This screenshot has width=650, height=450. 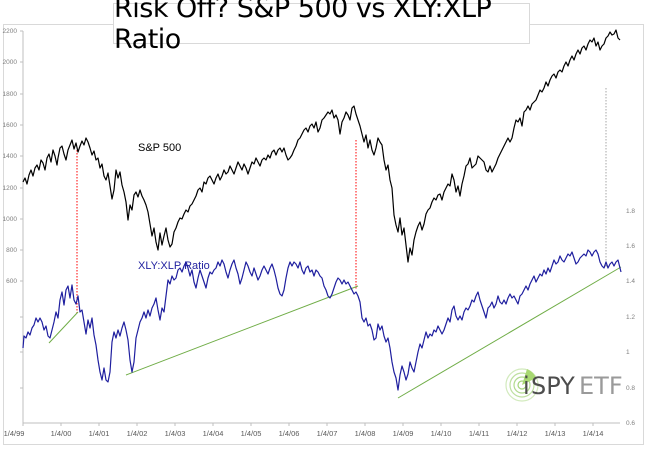 I want to click on svg-text: 1/4/04, so click(x=213, y=433).